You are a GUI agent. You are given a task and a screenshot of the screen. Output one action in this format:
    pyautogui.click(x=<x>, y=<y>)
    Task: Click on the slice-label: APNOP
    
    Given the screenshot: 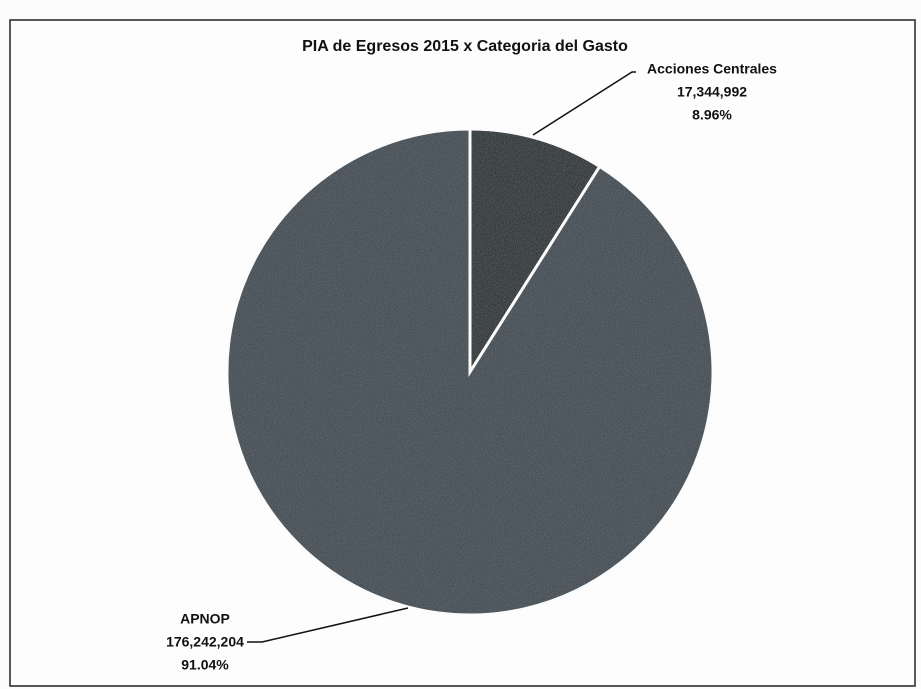 What is the action you would take?
    pyautogui.click(x=205, y=619)
    